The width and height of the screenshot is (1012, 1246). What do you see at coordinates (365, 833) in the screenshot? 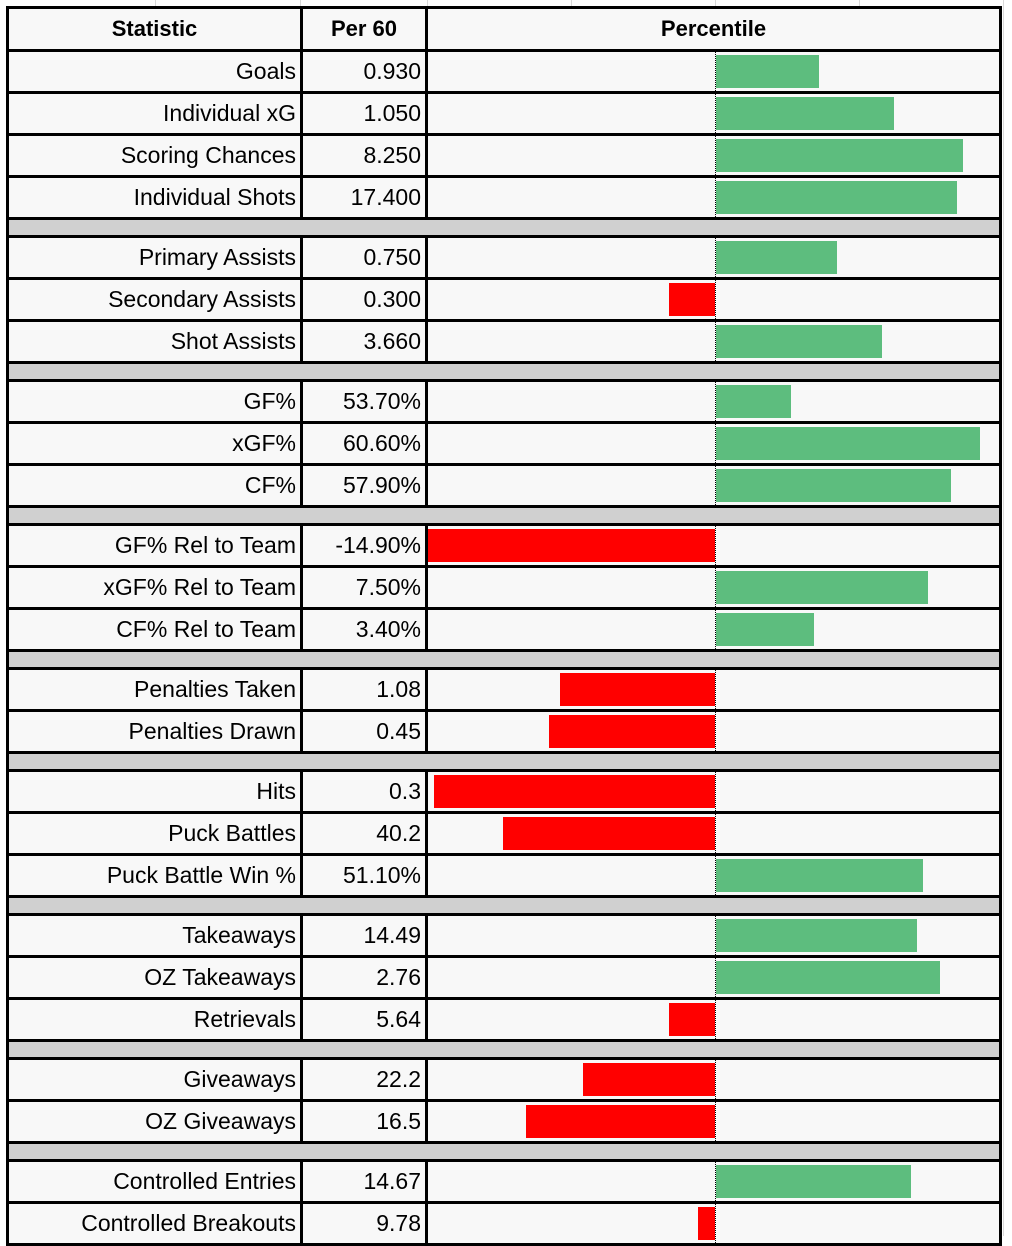
I see `per60-value: 40.2` at bounding box center [365, 833].